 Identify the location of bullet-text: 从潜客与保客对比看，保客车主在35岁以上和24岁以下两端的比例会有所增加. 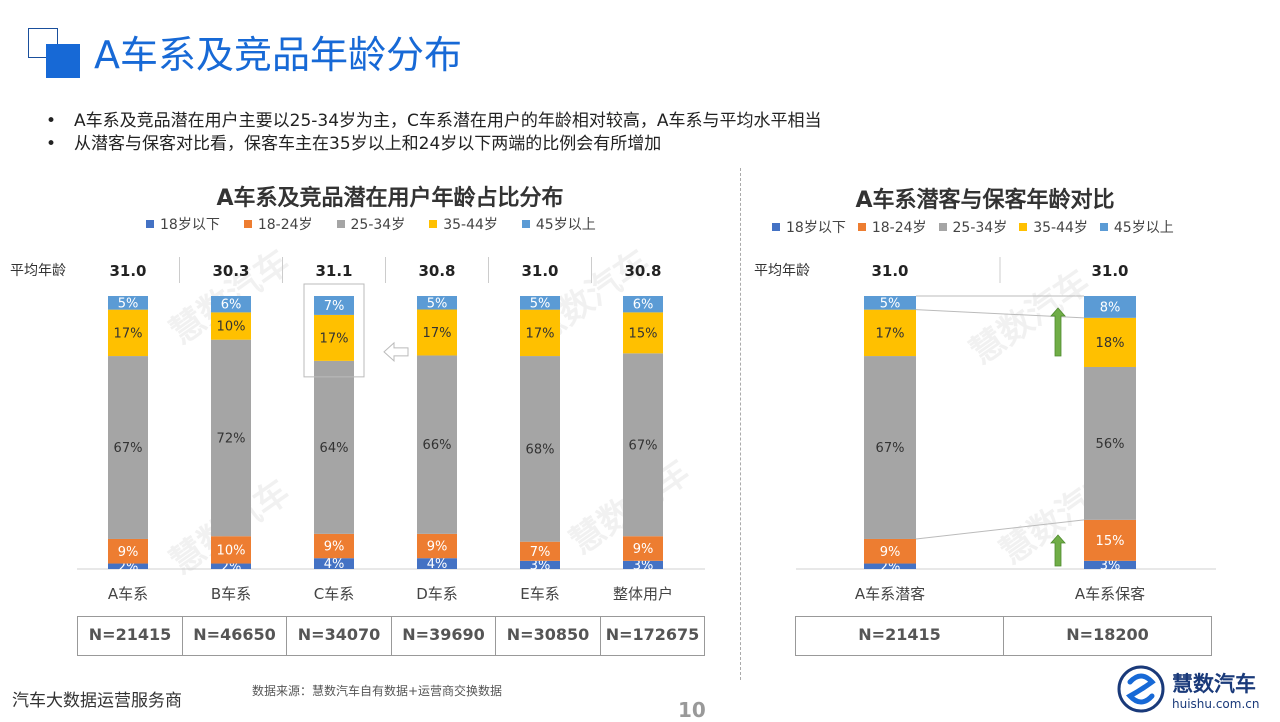
(368, 144).